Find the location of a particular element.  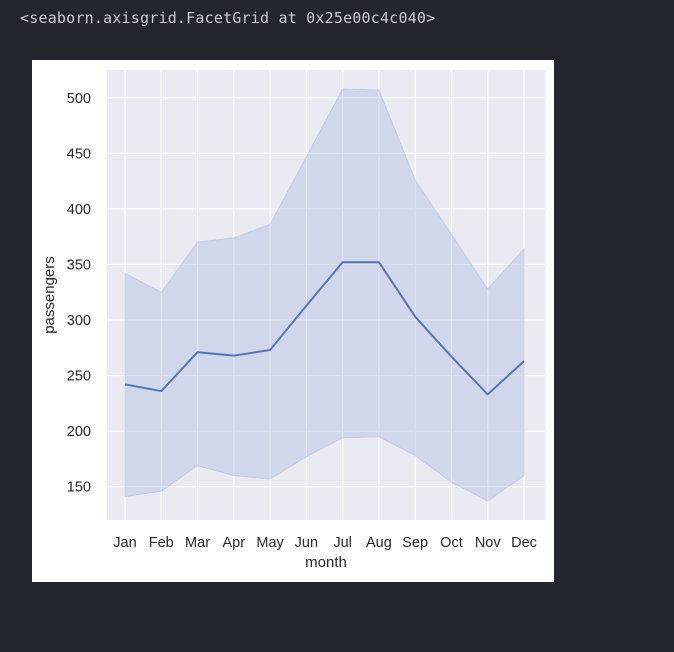

y-axis-label: passengers is located at coordinates (49, 295).